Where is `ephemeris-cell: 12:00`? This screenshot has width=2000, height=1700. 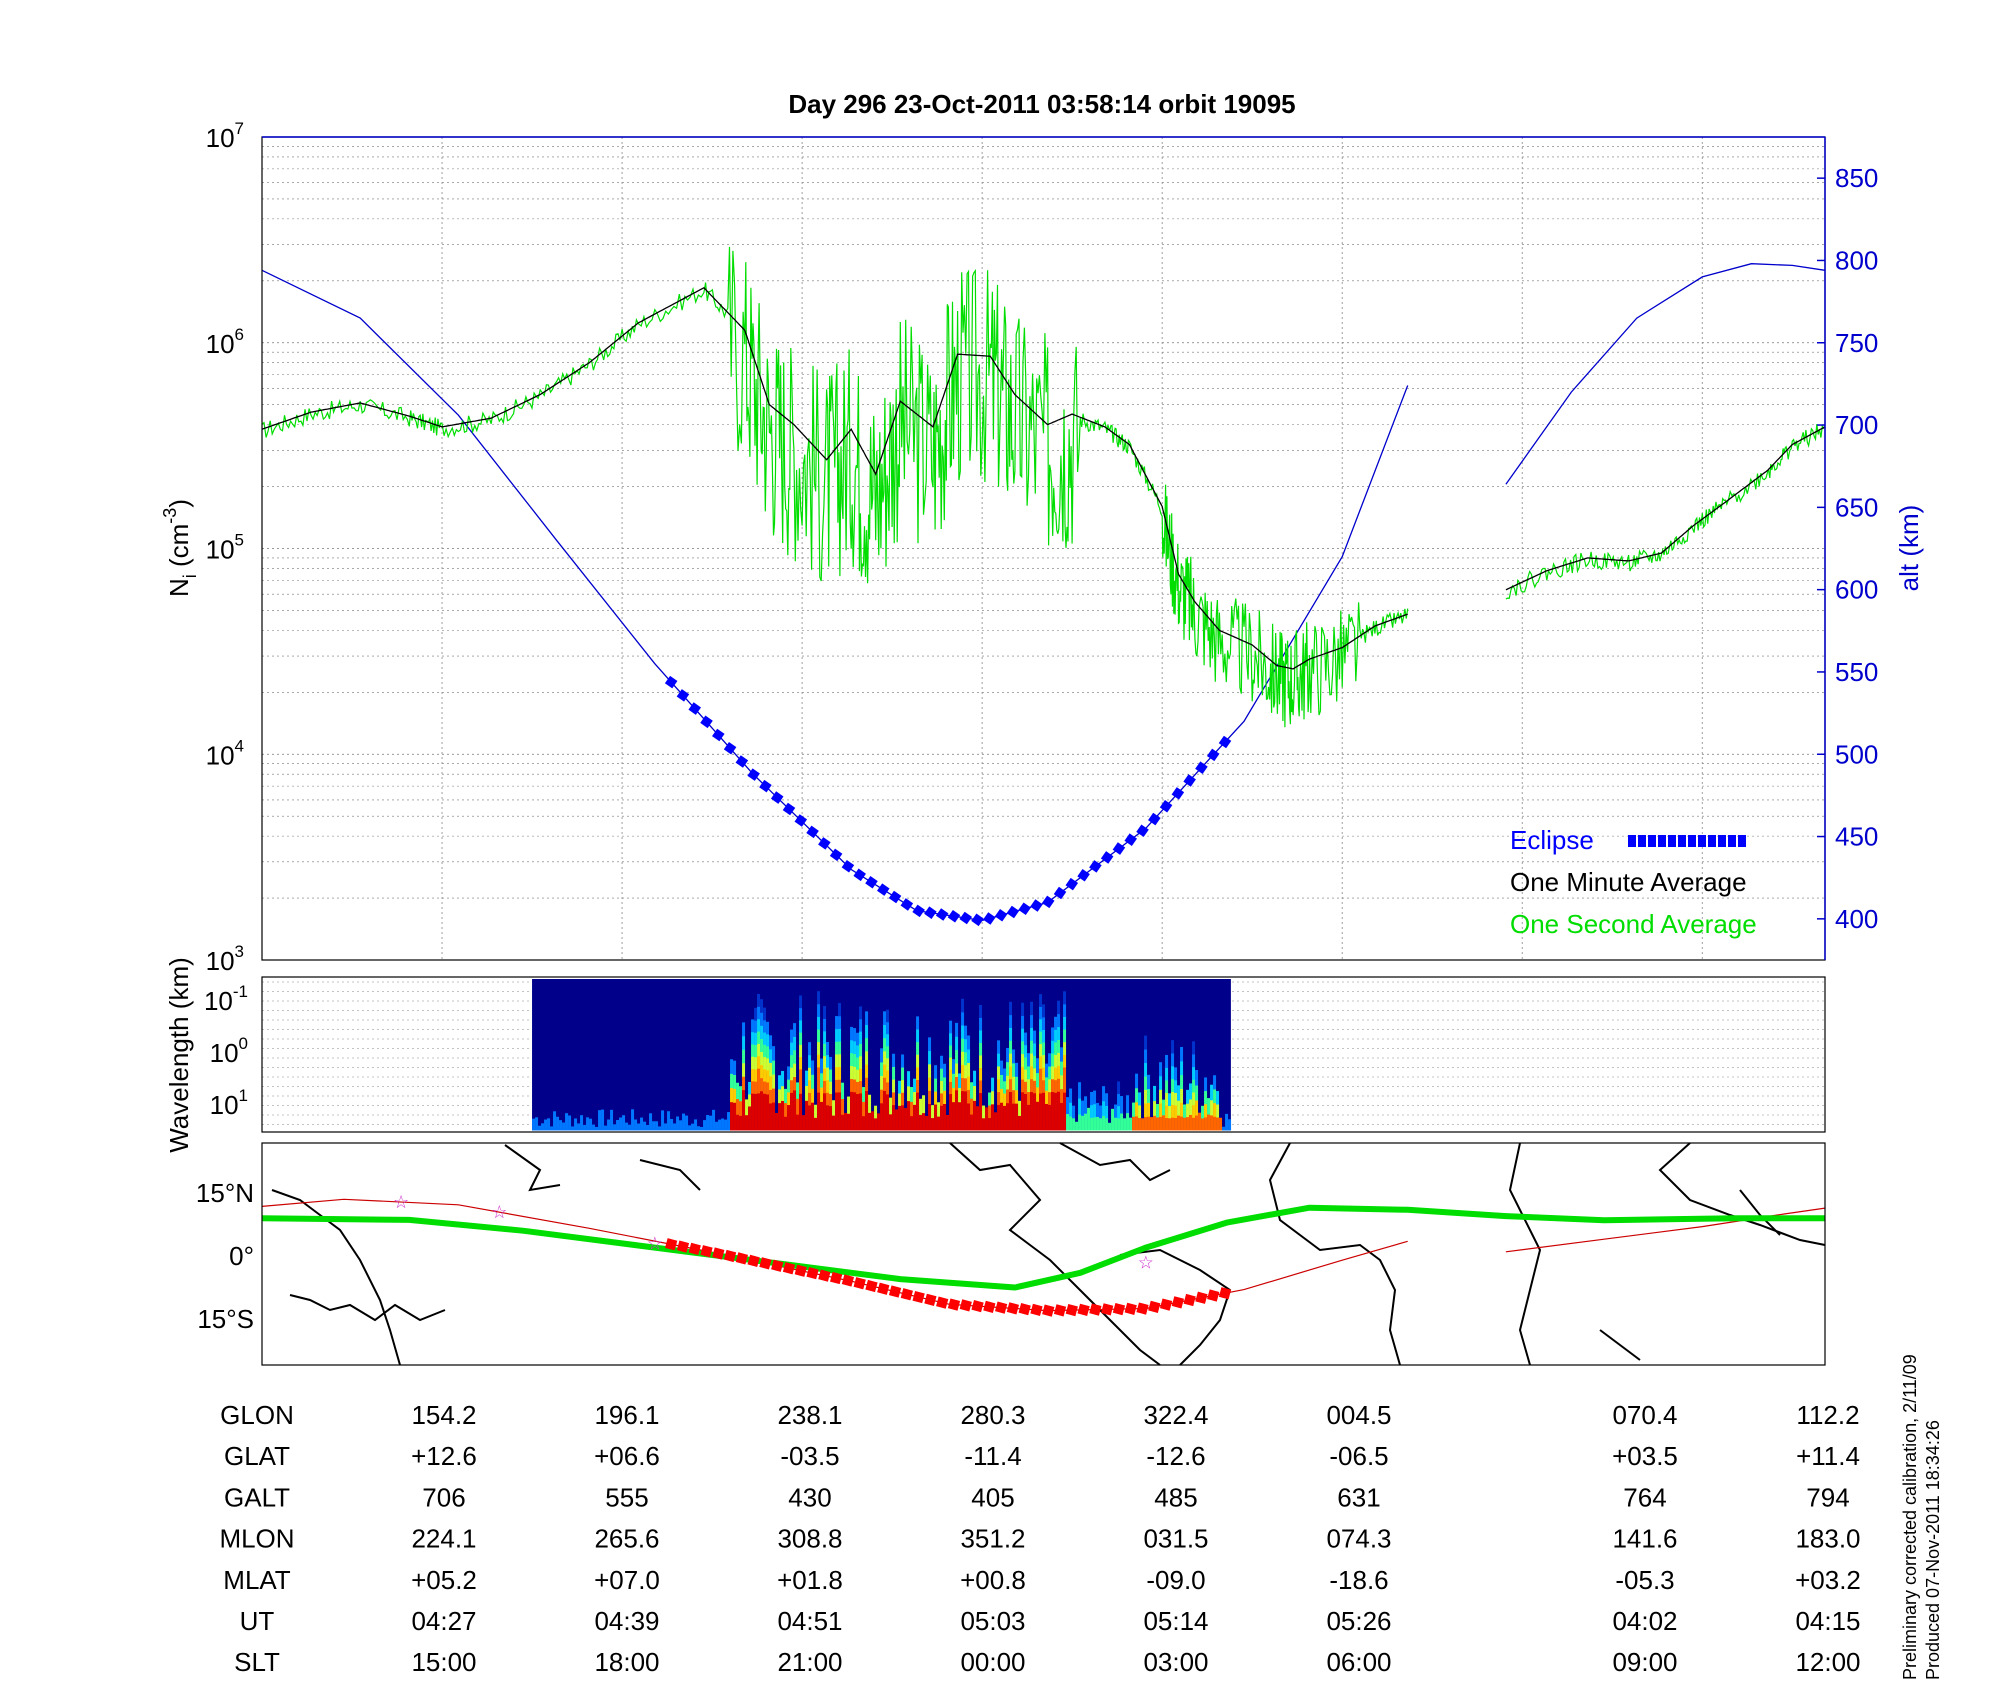
ephemeris-cell: 12:00 is located at coordinates (1827, 1662).